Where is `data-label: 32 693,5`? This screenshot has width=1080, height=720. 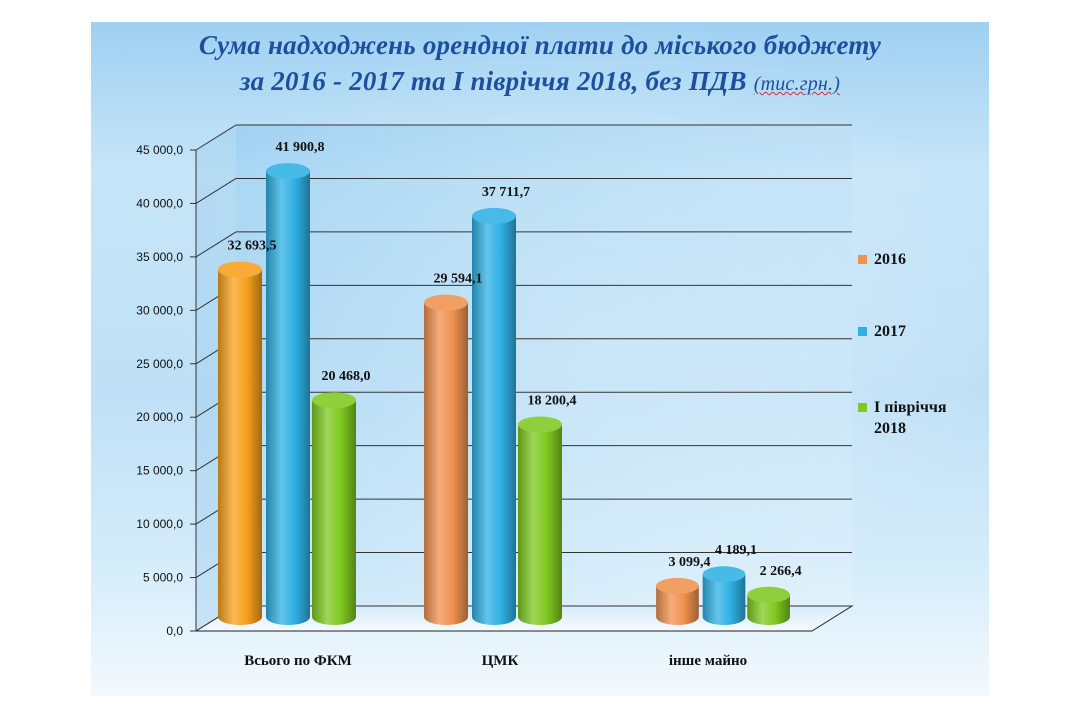 data-label: 32 693,5 is located at coordinates (252, 246).